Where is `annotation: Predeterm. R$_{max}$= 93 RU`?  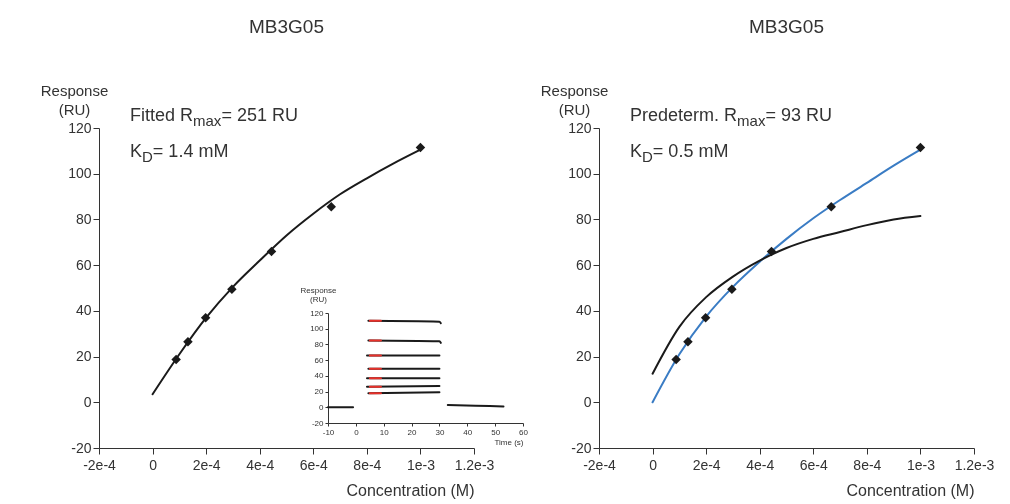
annotation: Predeterm. R$_{max}$= 93 RU is located at coordinates (731, 117).